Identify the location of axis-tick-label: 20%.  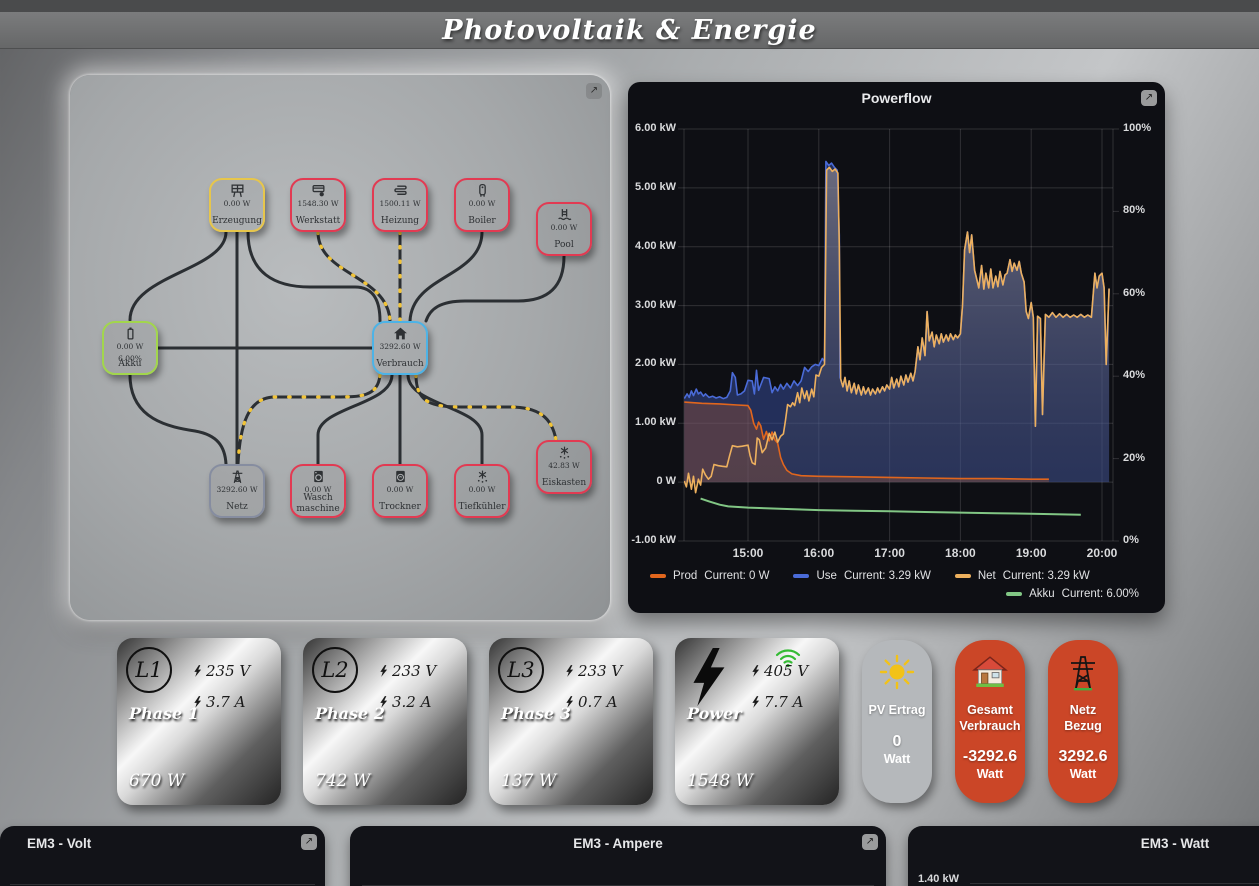
(1134, 457).